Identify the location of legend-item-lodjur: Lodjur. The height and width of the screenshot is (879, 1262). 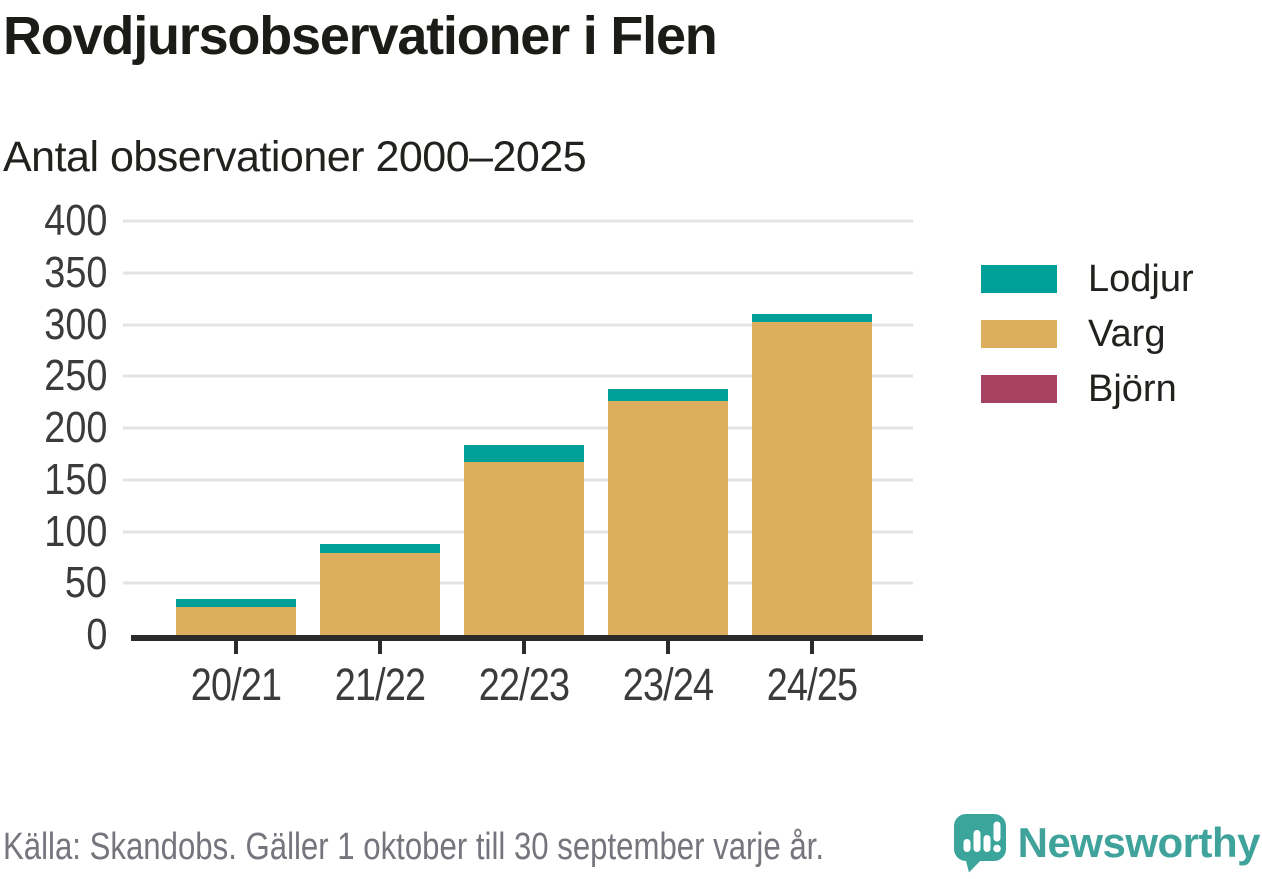
(1087, 279).